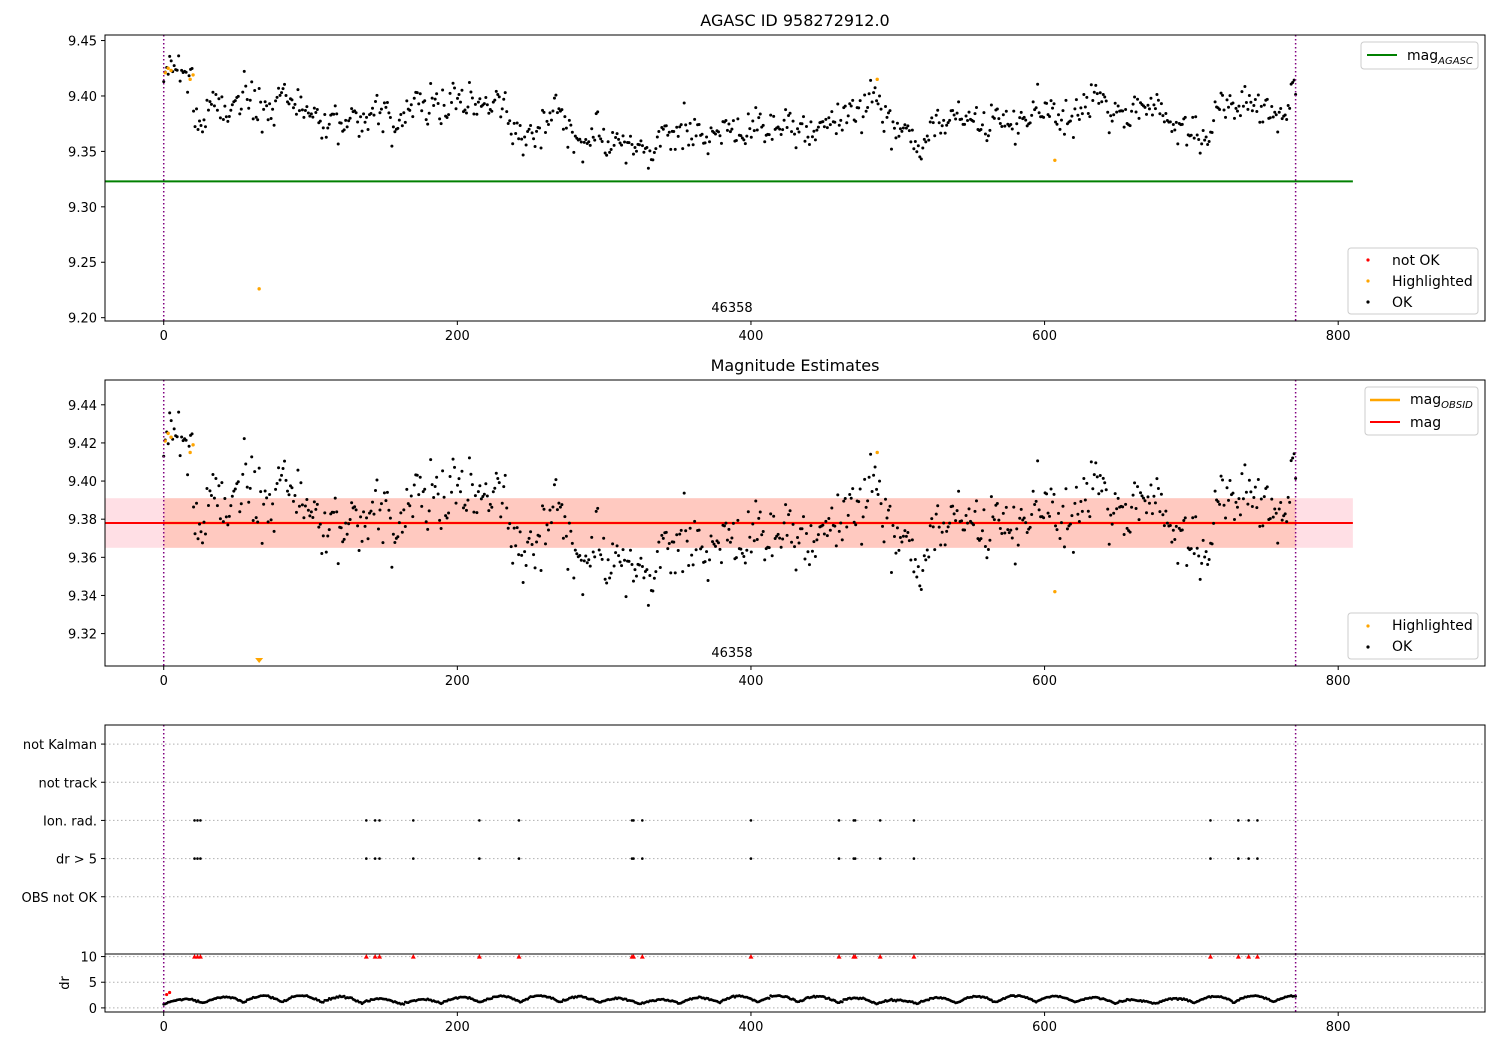 The width and height of the screenshot is (1500, 1050). What do you see at coordinates (82, 319) in the screenshot?
I see `y-tick-label: 9.20` at bounding box center [82, 319].